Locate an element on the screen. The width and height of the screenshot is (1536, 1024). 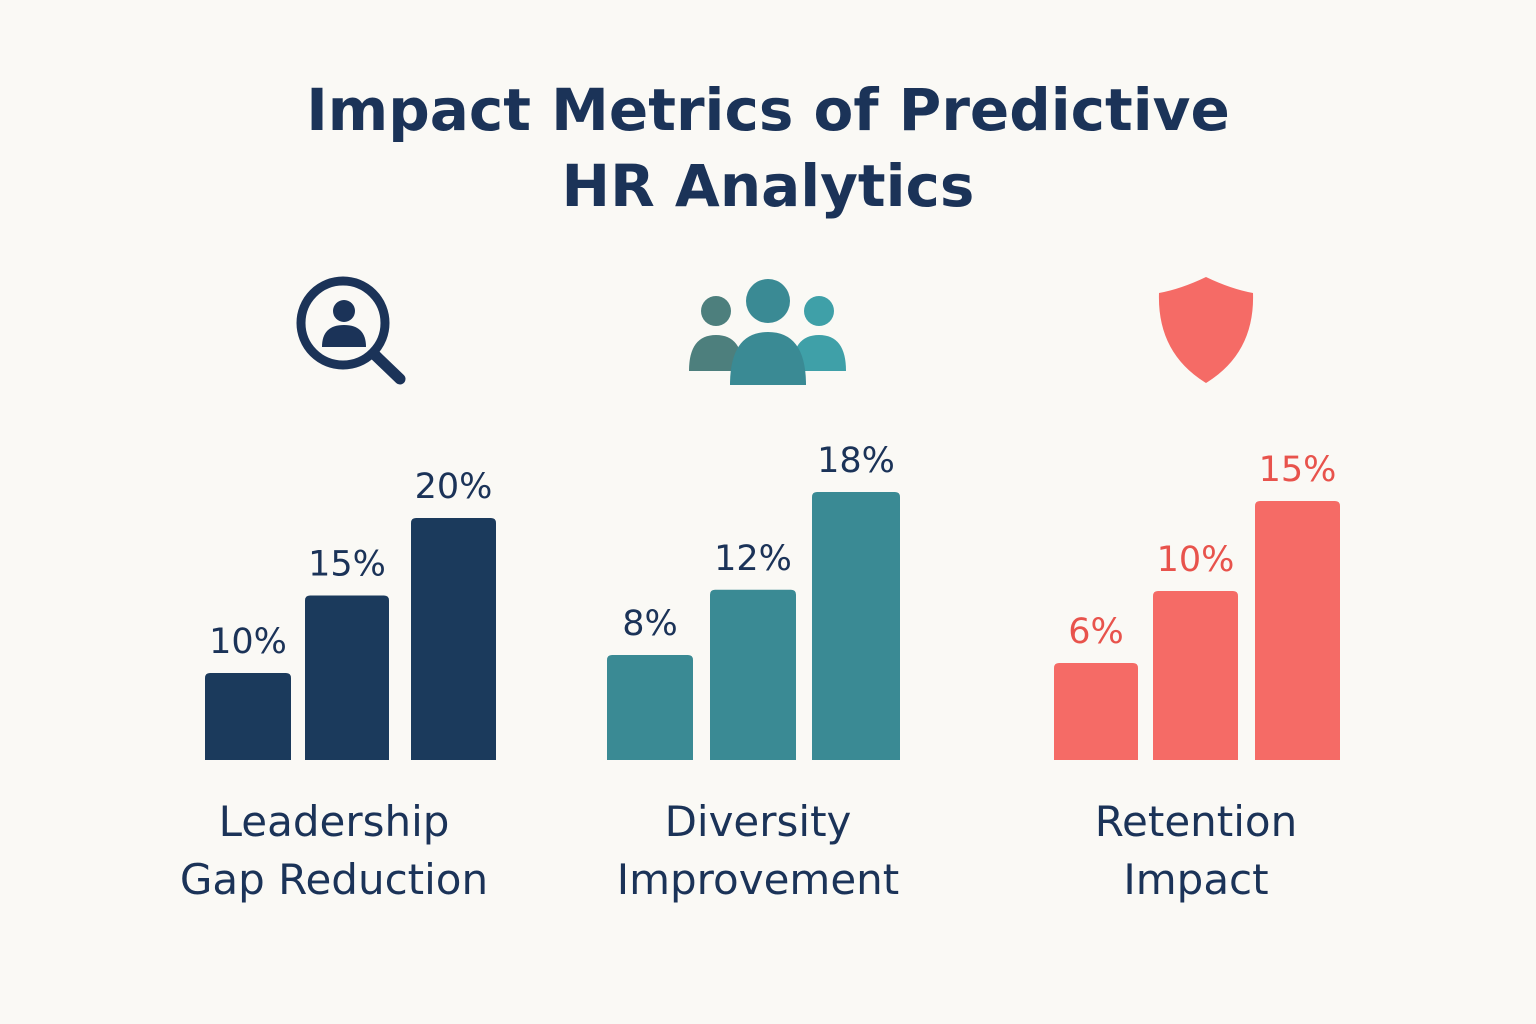
magnifier-person-icon is located at coordinates (351, 330).